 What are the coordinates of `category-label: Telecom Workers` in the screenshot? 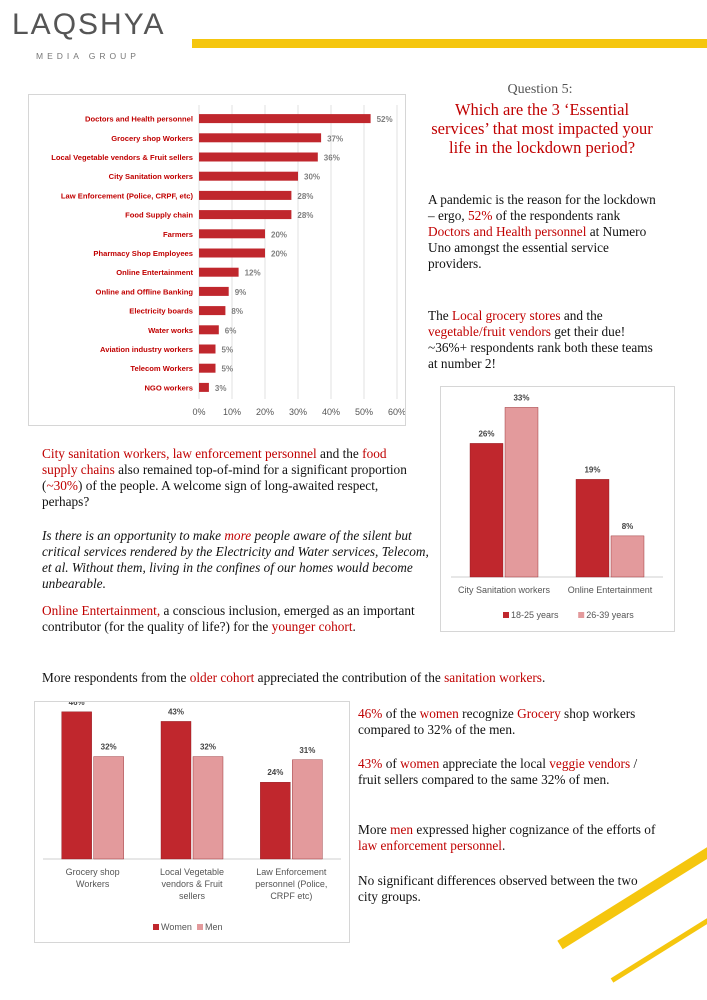 It's located at (161, 368).